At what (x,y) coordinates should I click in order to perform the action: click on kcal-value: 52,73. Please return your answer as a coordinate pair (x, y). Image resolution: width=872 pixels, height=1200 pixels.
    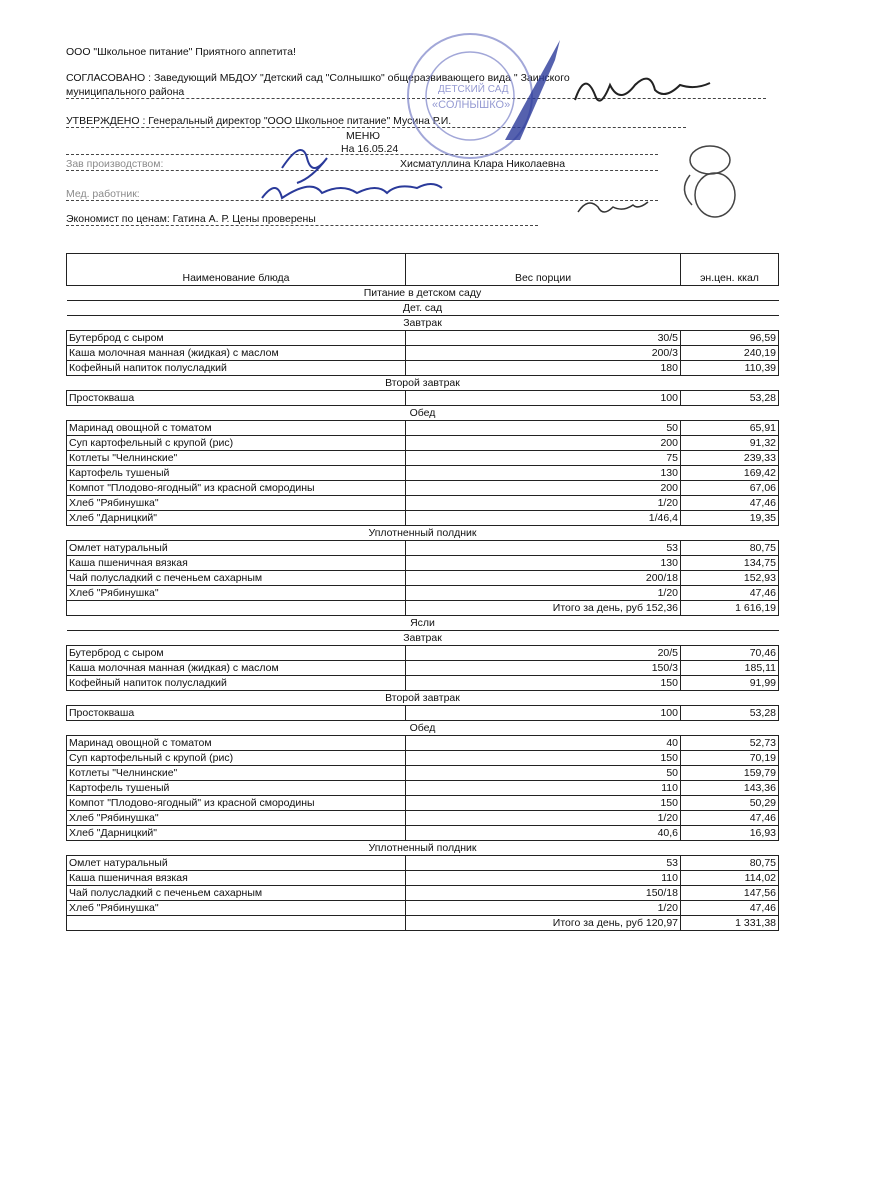
    Looking at the image, I should click on (729, 743).